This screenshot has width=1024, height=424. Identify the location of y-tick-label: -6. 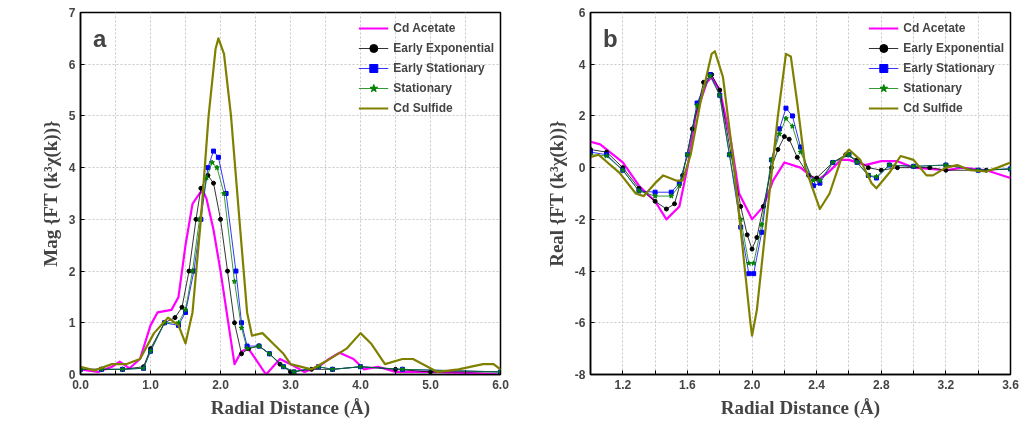
(580, 323).